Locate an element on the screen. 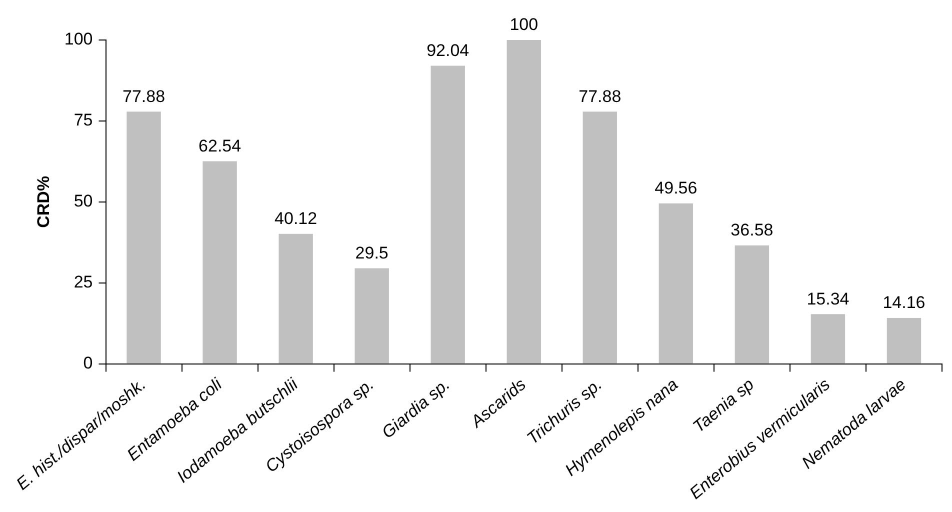  y-tick-label: 75 is located at coordinates (83, 120).